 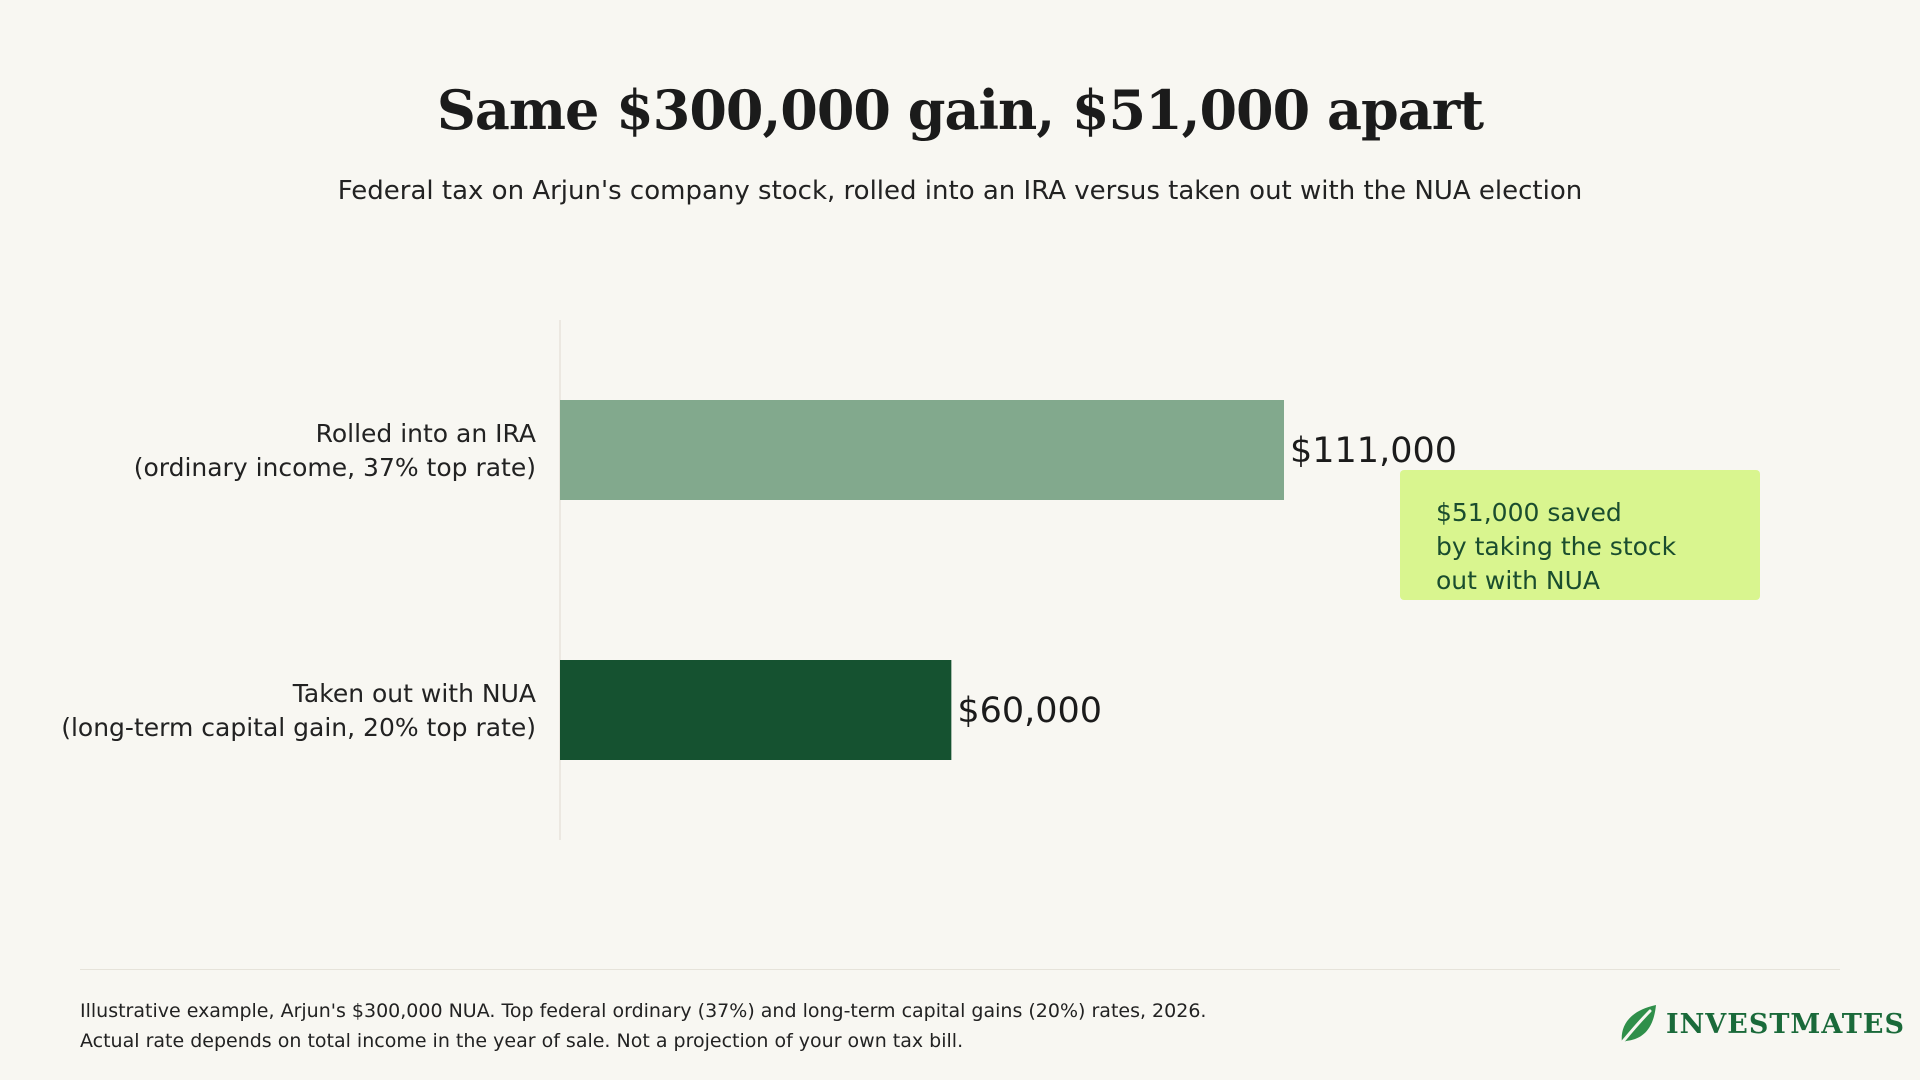 I want to click on footer-divider, so click(x=960, y=969).